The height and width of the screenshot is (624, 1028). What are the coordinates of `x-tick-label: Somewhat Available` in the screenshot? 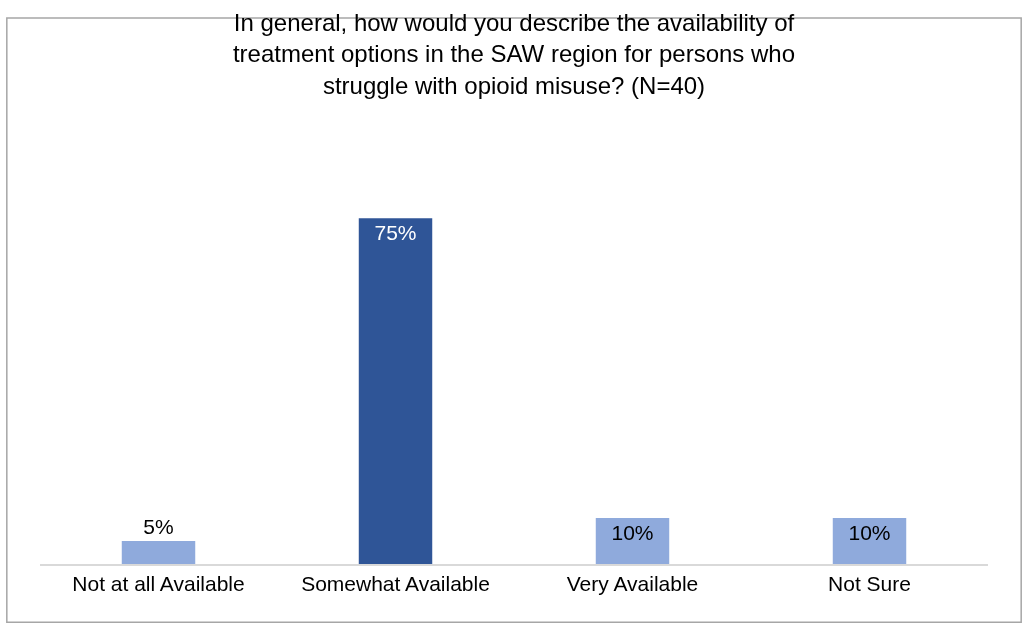 It's located at (395, 583).